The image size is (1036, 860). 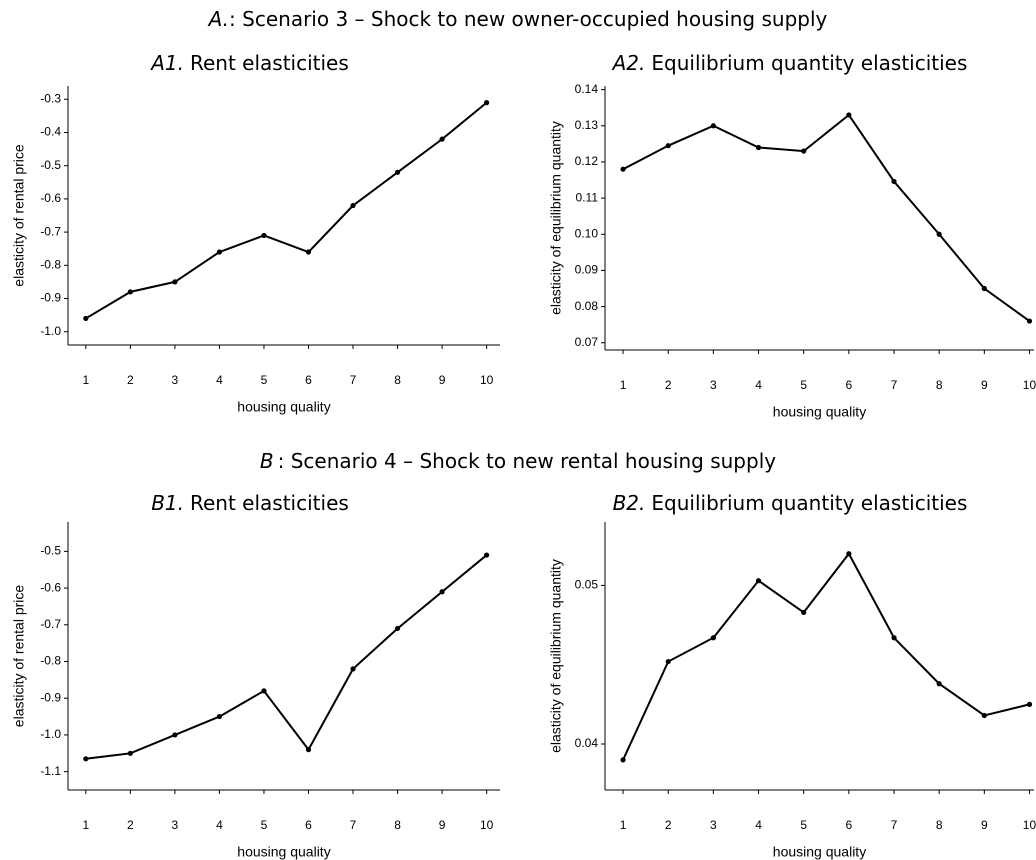 What do you see at coordinates (628, 63) in the screenshot?
I see `panel-label: A2.` at bounding box center [628, 63].